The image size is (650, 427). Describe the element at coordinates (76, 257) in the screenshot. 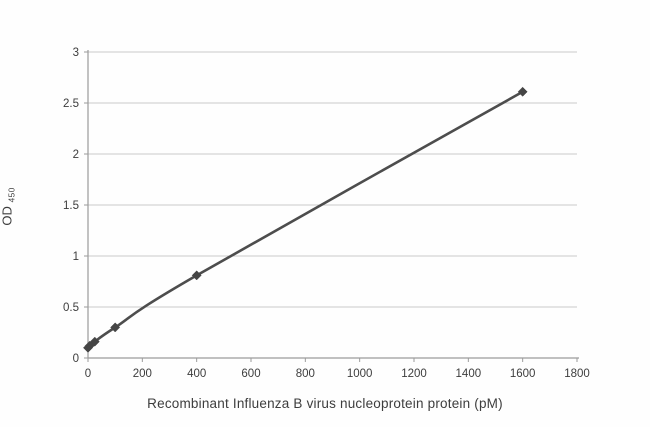

I see `y-tick-label: 1` at that location.